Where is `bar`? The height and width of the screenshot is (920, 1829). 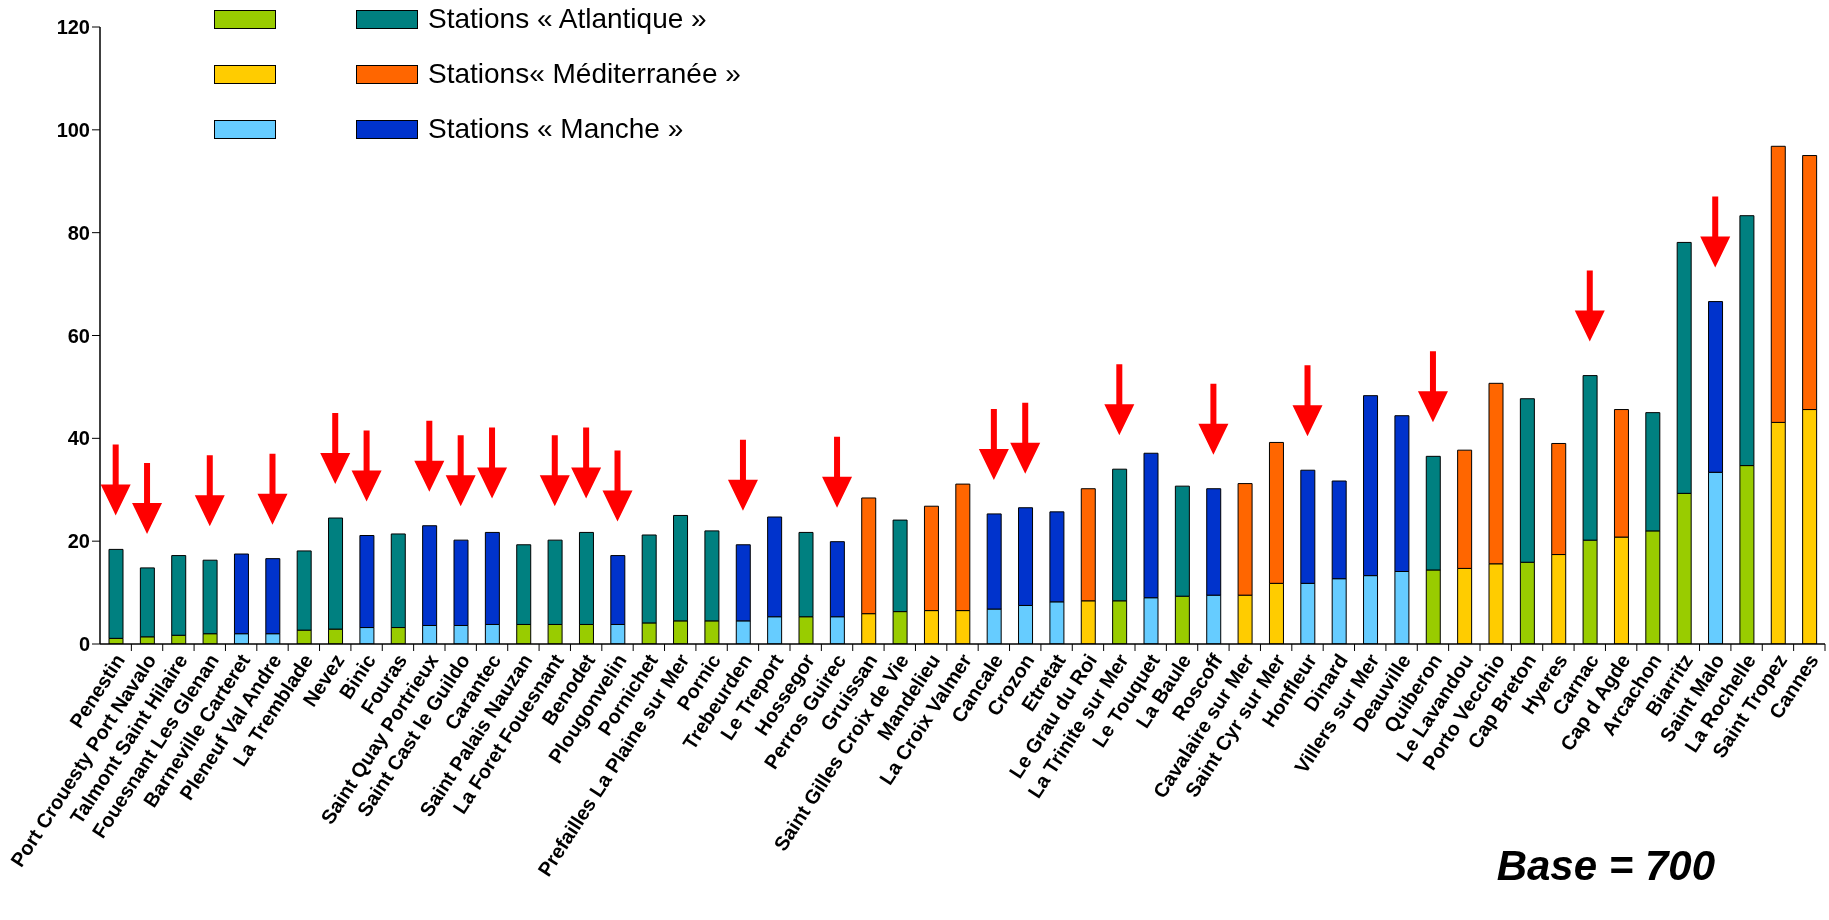
bar is located at coordinates (116, 593).